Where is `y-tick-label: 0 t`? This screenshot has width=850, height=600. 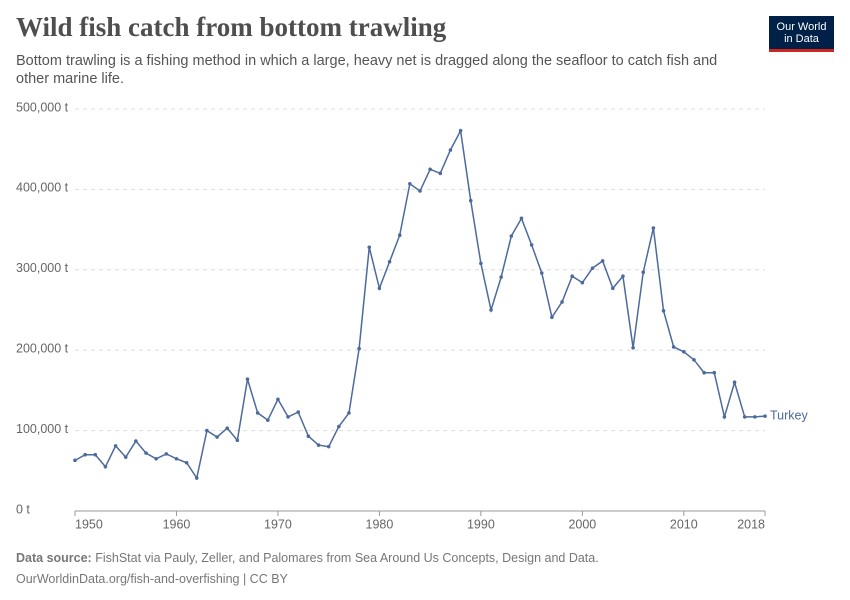 y-tick-label: 0 t is located at coordinates (23, 509).